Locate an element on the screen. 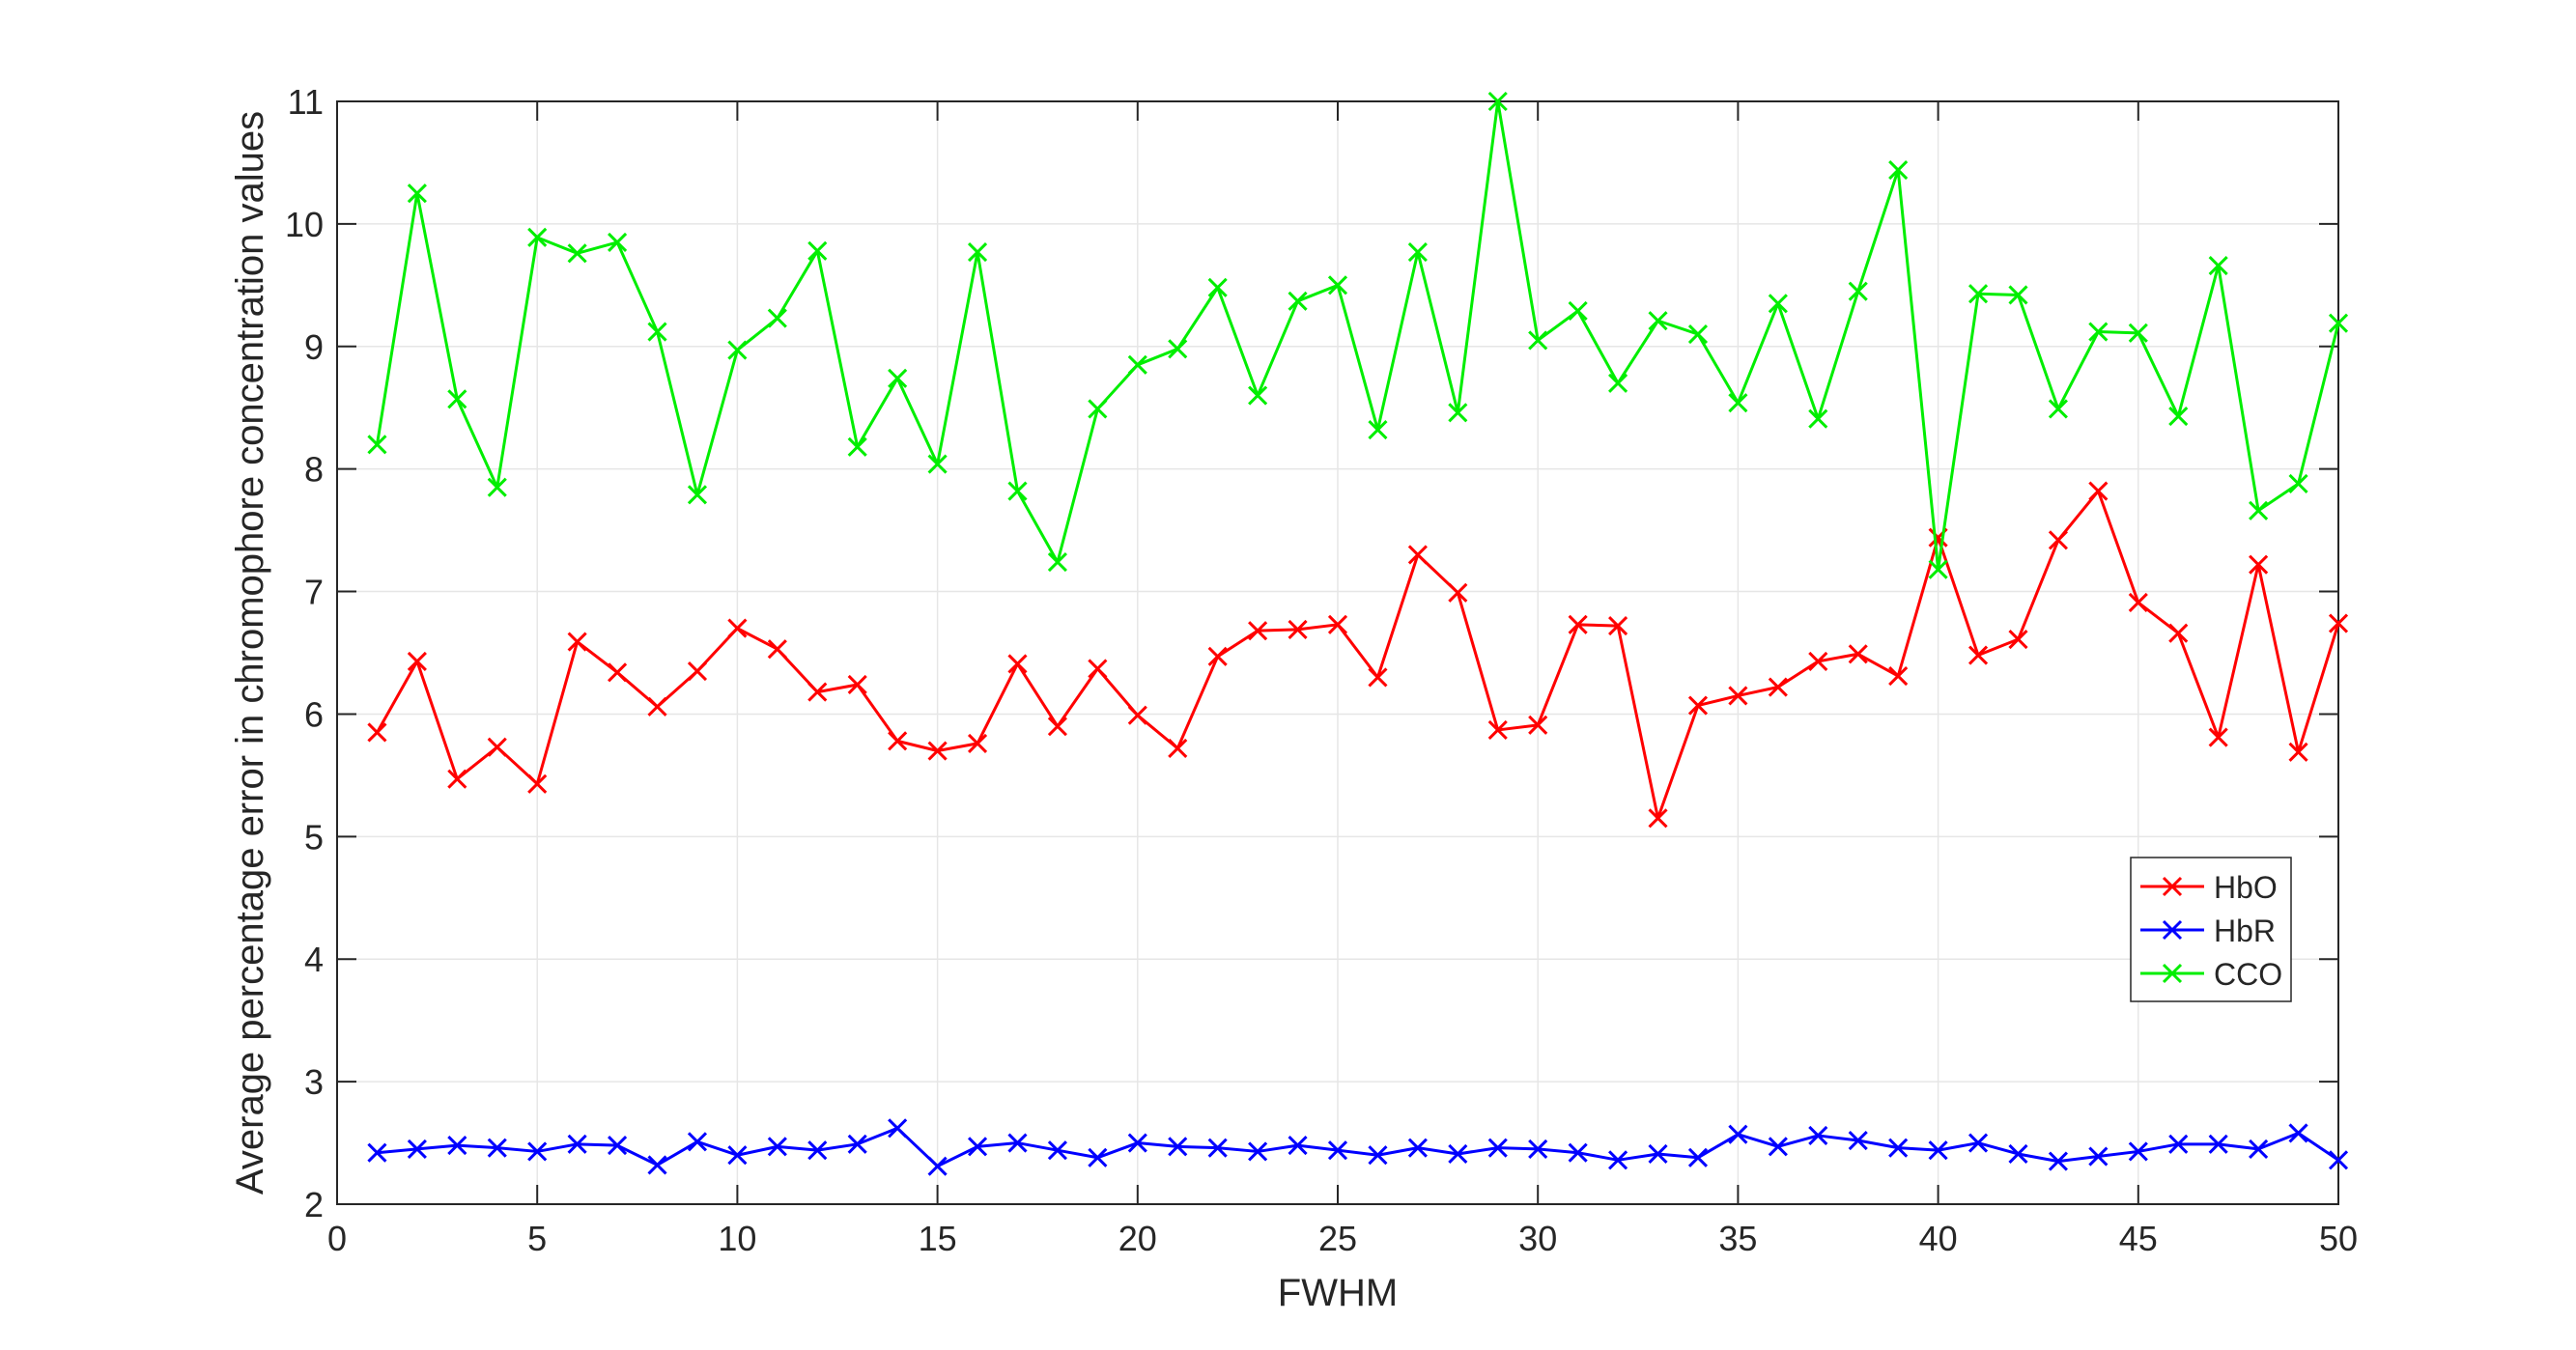 The height and width of the screenshot is (1350, 2576). legend-label: CCO is located at coordinates (2248, 974).